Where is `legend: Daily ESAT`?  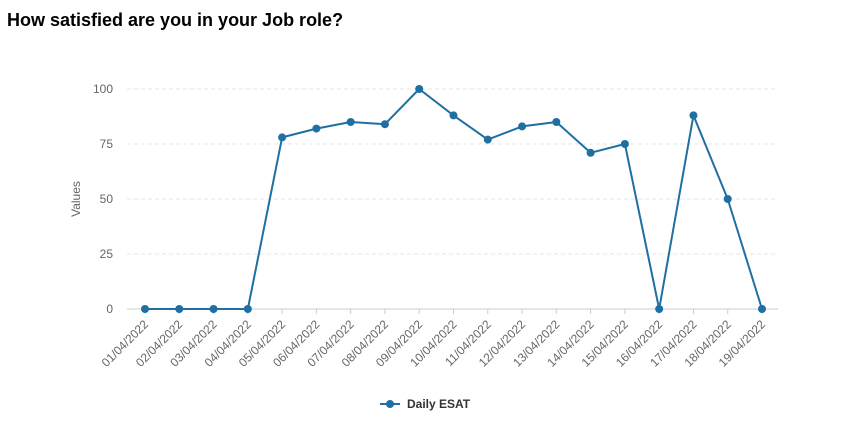 legend: Daily ESAT is located at coordinates (425, 404).